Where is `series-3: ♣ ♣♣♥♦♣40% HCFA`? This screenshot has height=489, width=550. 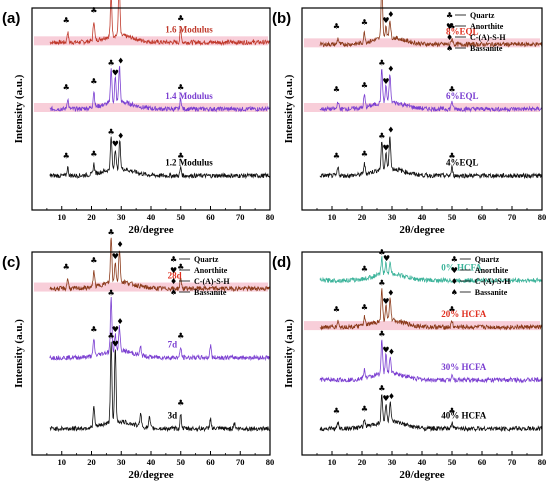 series-3: ♣ ♣♣♥♦♣40% HCFA is located at coordinates (431, 408).